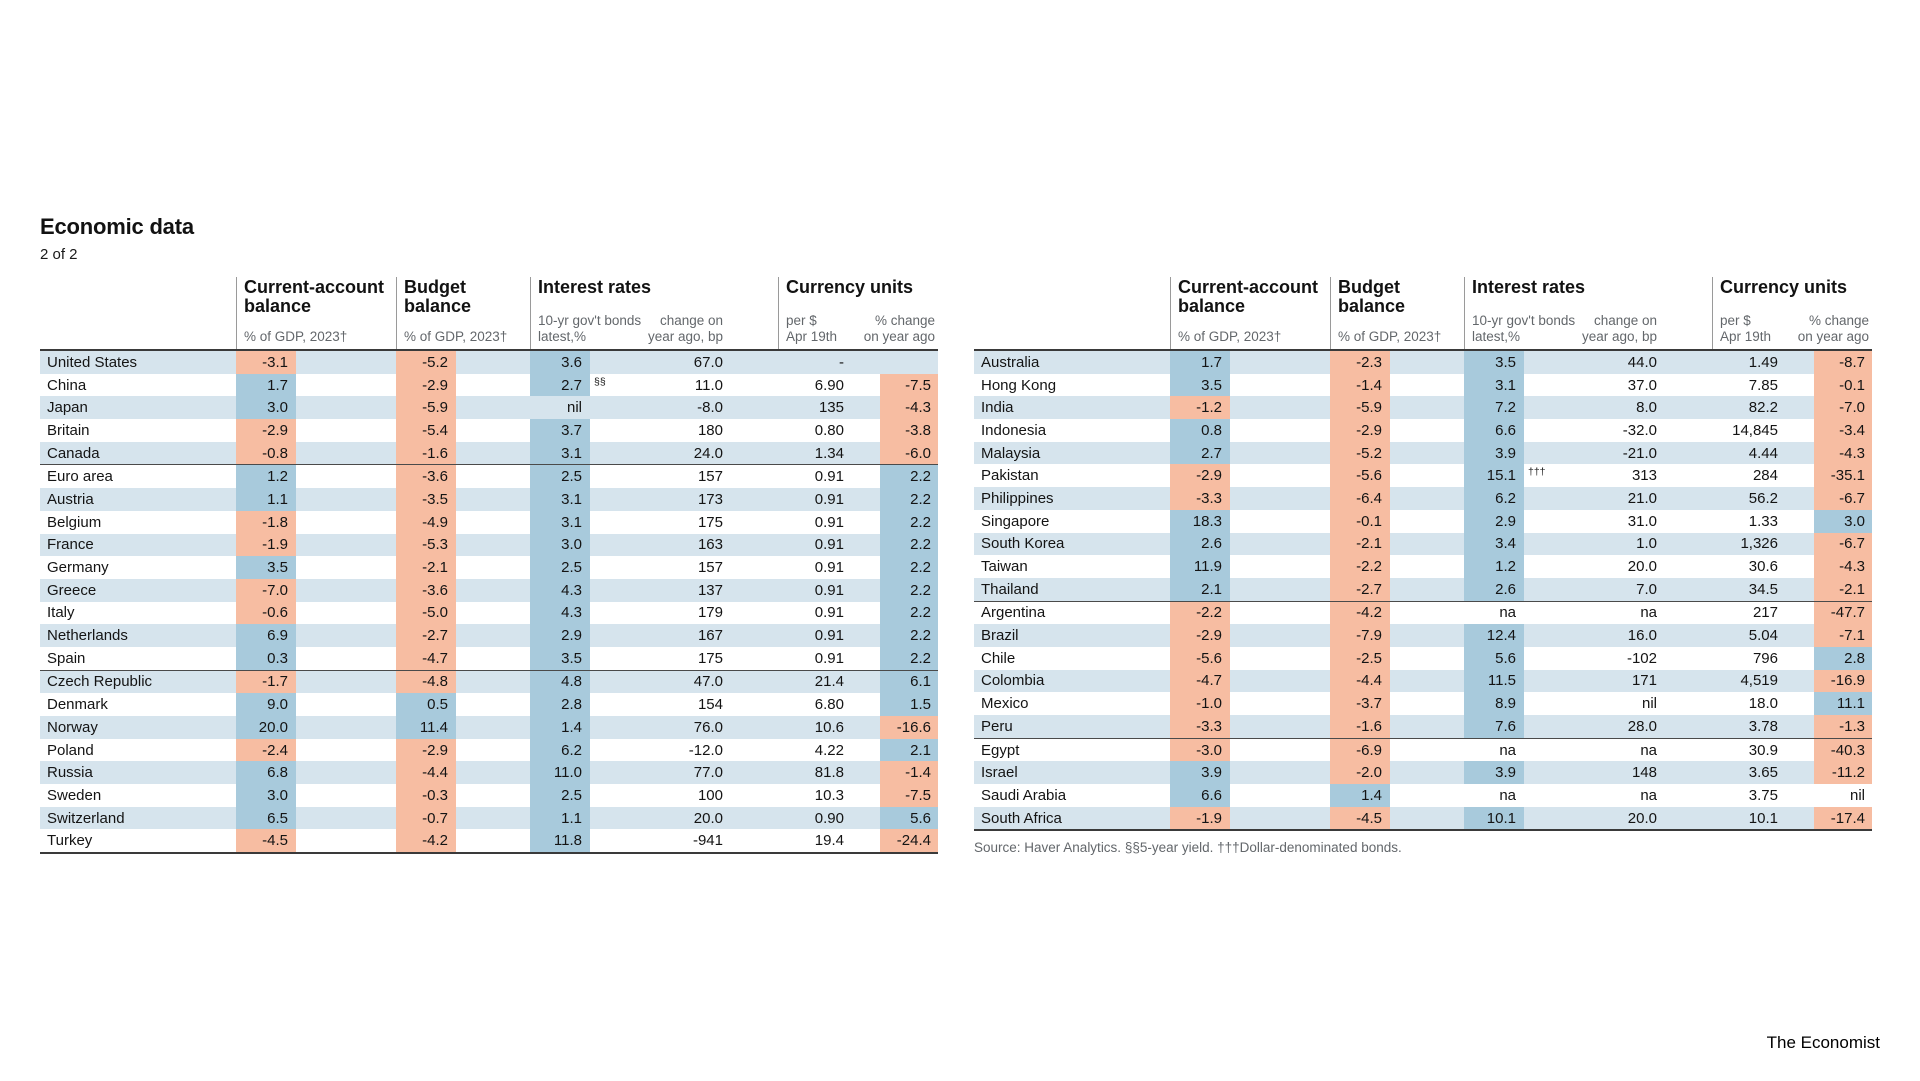 This screenshot has height=1081, width=1920. Describe the element at coordinates (426, 841) in the screenshot. I see `budget-balance-value: -4.2` at that location.